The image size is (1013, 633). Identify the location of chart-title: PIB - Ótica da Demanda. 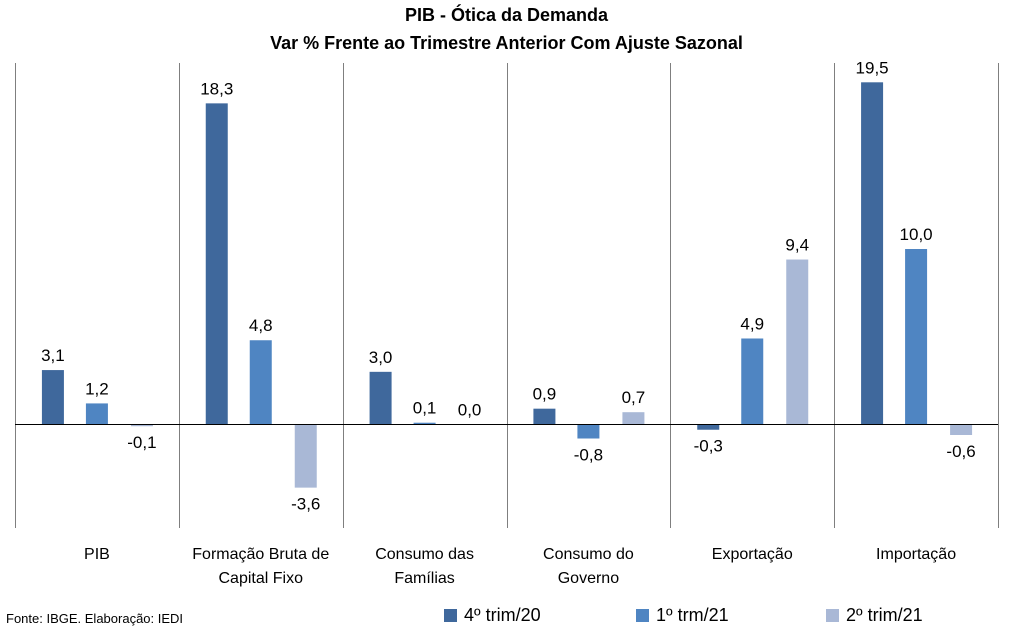
(506, 15).